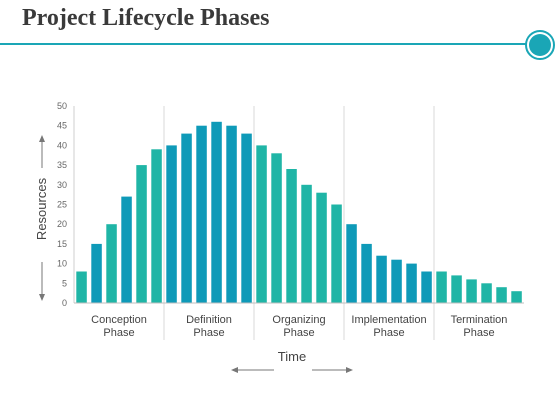 The image size is (560, 420). I want to click on y-axis-title: Resources, so click(41, 208).